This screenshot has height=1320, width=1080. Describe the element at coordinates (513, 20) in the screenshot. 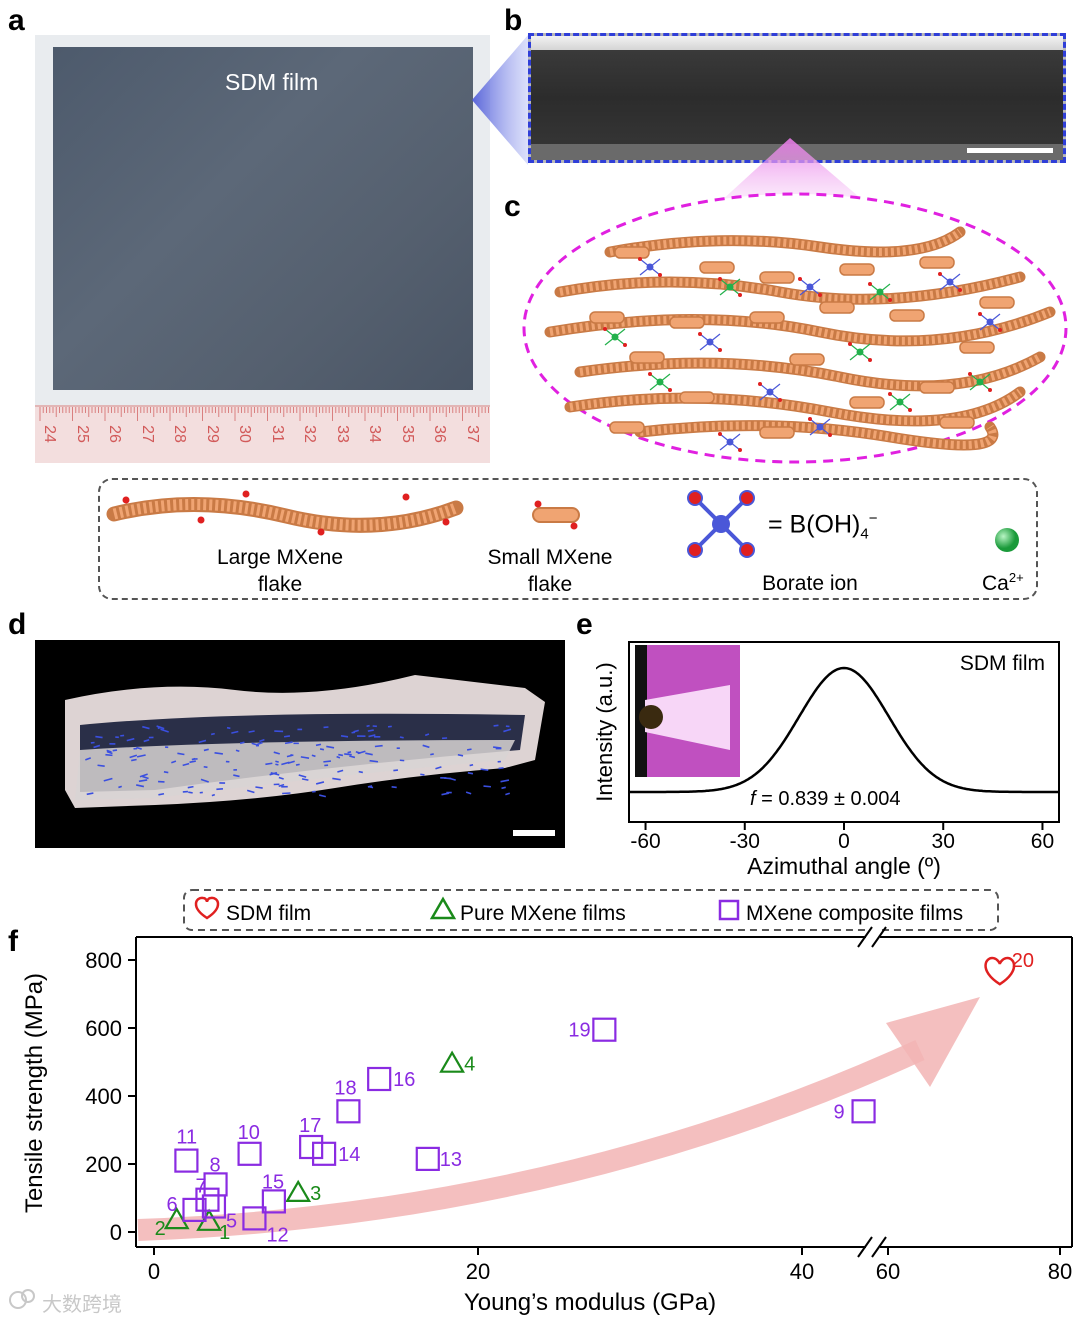

I see `panel-label-b: b` at that location.